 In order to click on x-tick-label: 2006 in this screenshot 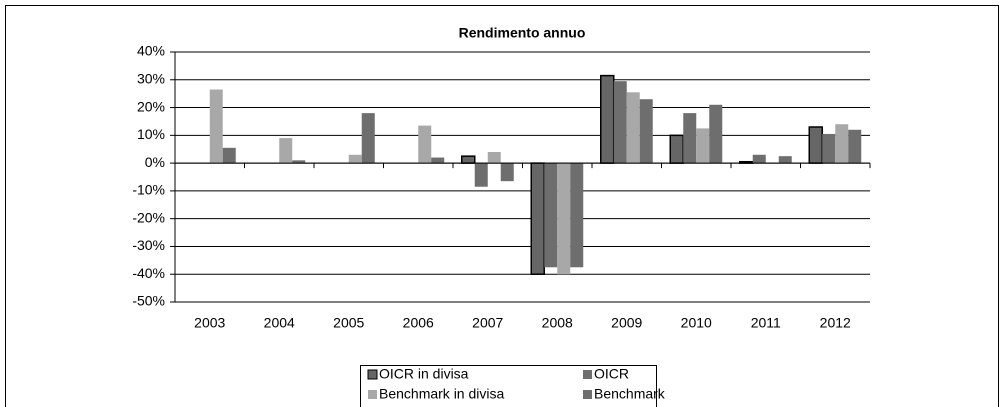, I will do `click(418, 323)`.